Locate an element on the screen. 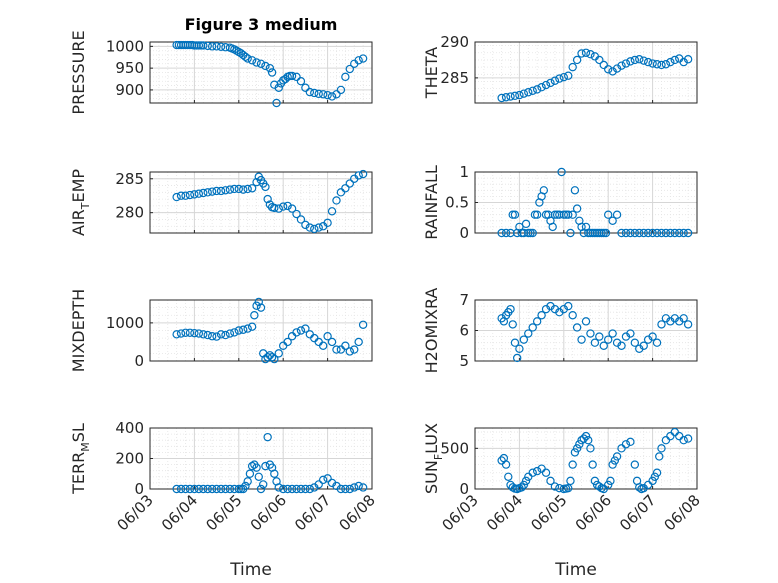 This screenshot has height=583, width=778. y-tick-label: 7 is located at coordinates (464, 300).